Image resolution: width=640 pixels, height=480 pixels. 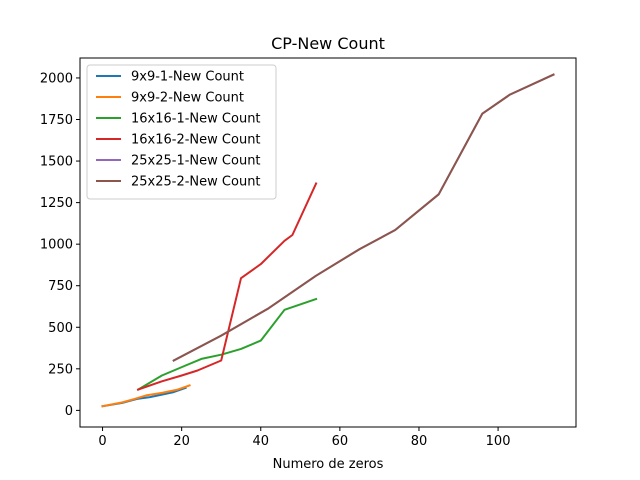 I want to click on legend-label-5: 25x25-2-New Count, so click(x=196, y=182).